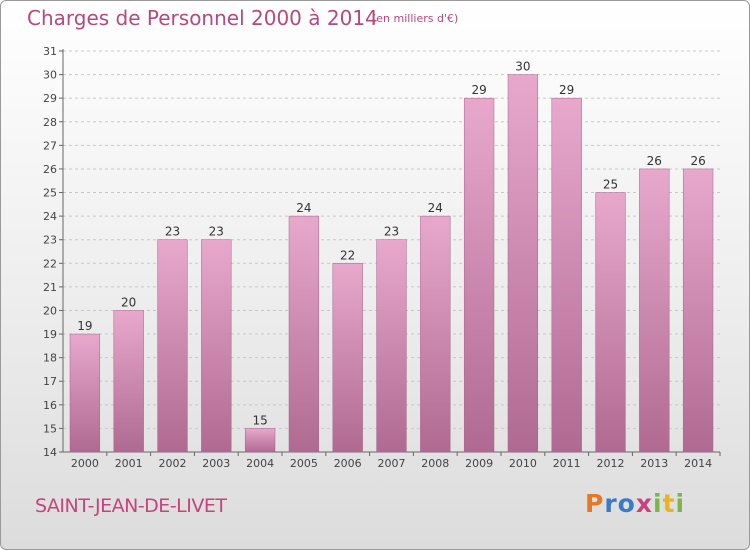 The width and height of the screenshot is (750, 550). I want to click on y-tick-label: 16, so click(50, 405).